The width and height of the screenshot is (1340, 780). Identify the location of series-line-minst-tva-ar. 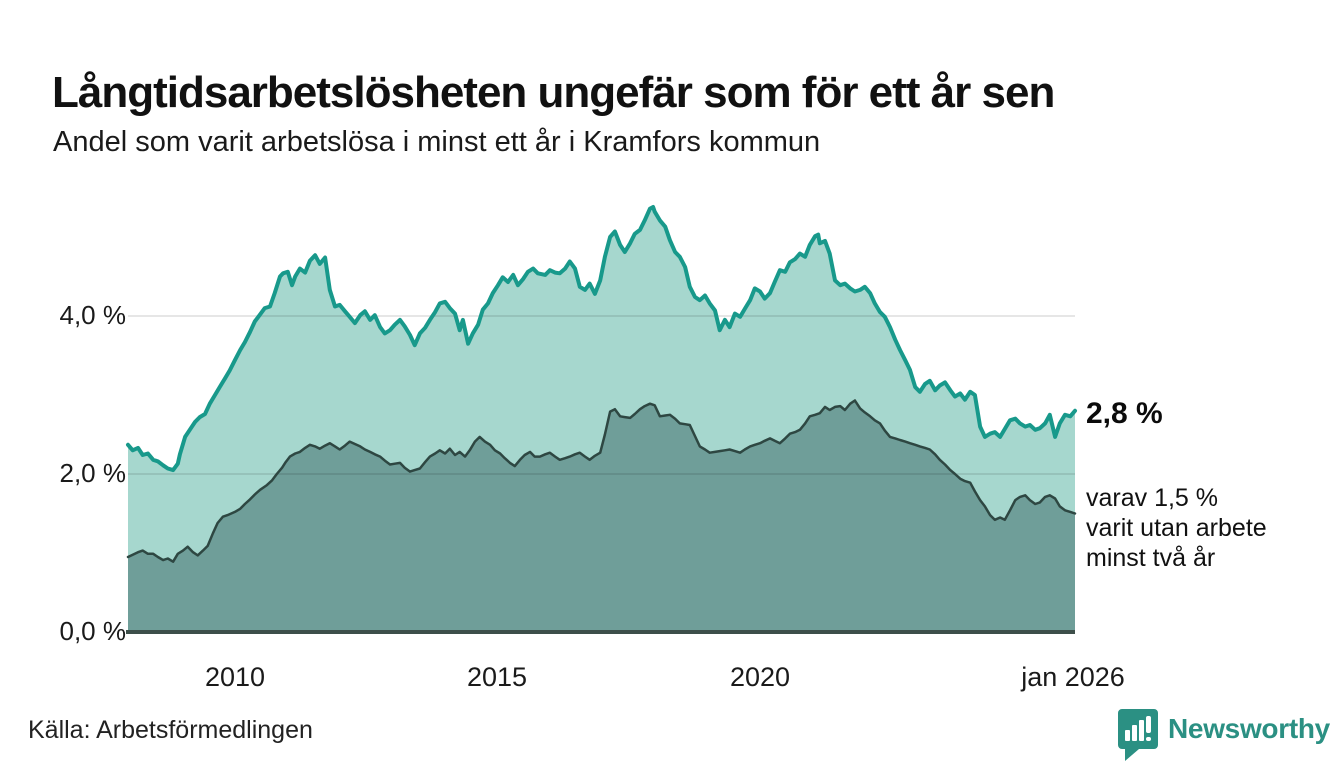
(601, 481).